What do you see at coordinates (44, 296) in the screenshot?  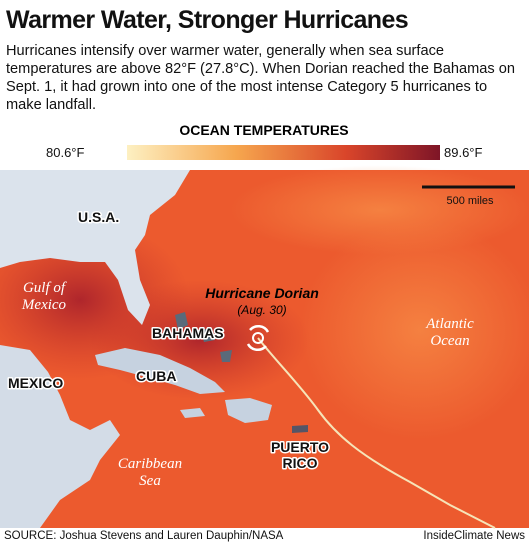 I see `label-gulf: Gulf of Mexico` at bounding box center [44, 296].